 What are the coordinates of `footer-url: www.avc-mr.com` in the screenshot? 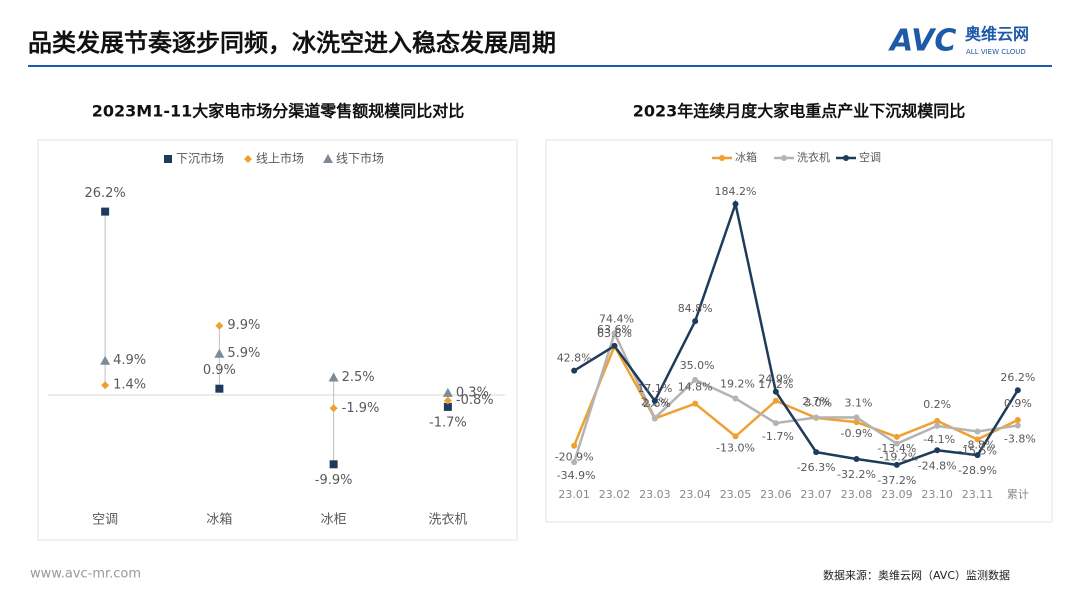 It's located at (85, 574).